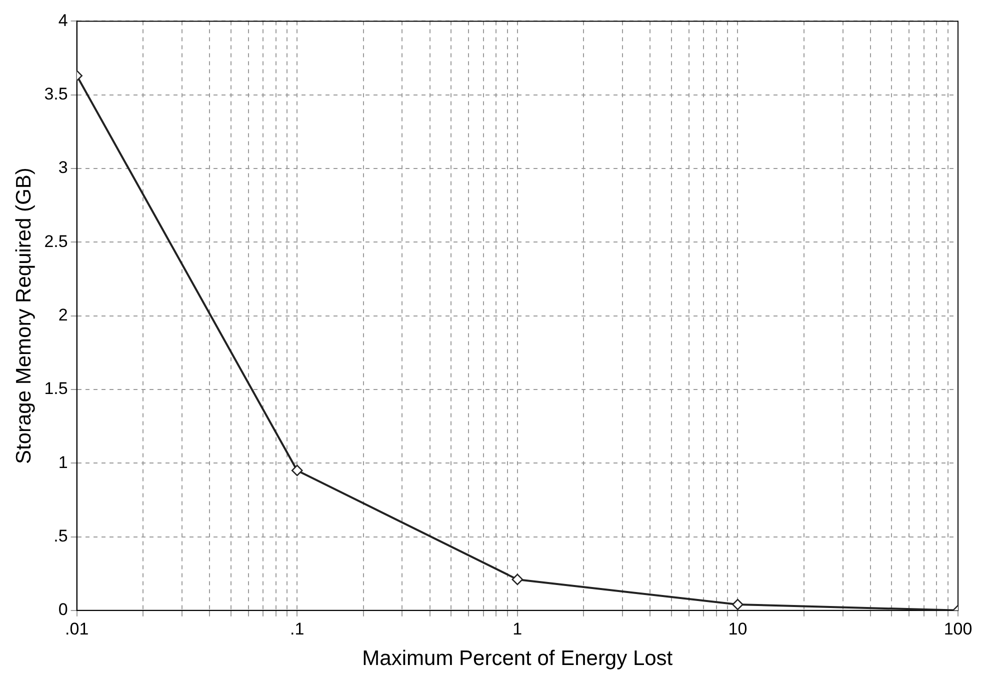 This screenshot has width=990, height=687. What do you see at coordinates (61, 536) in the screenshot?
I see `y-tick-label: .5` at bounding box center [61, 536].